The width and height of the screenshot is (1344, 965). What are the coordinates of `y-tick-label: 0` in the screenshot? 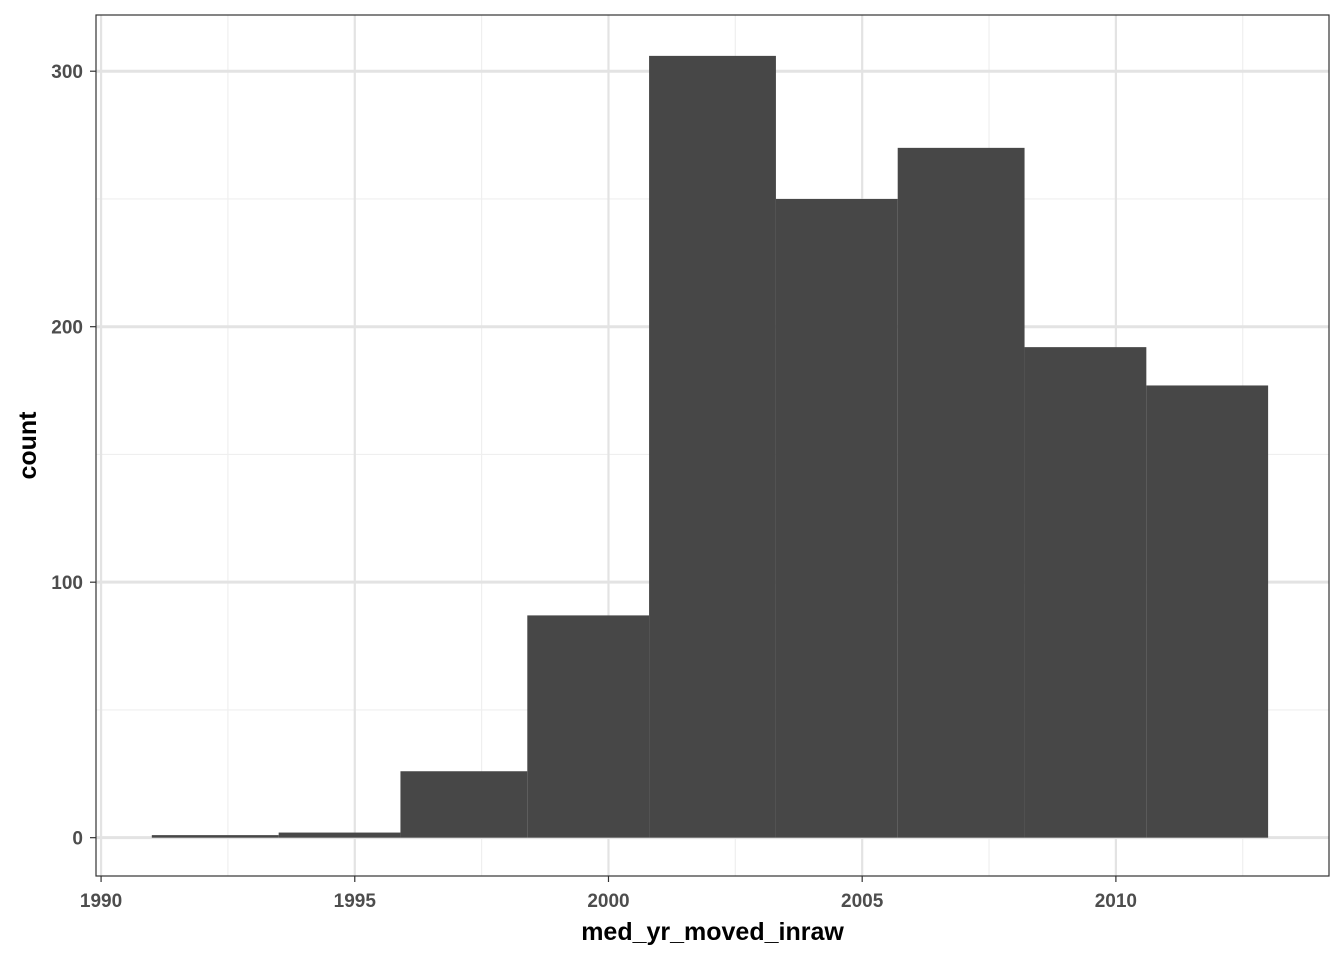 It's located at (77, 839).